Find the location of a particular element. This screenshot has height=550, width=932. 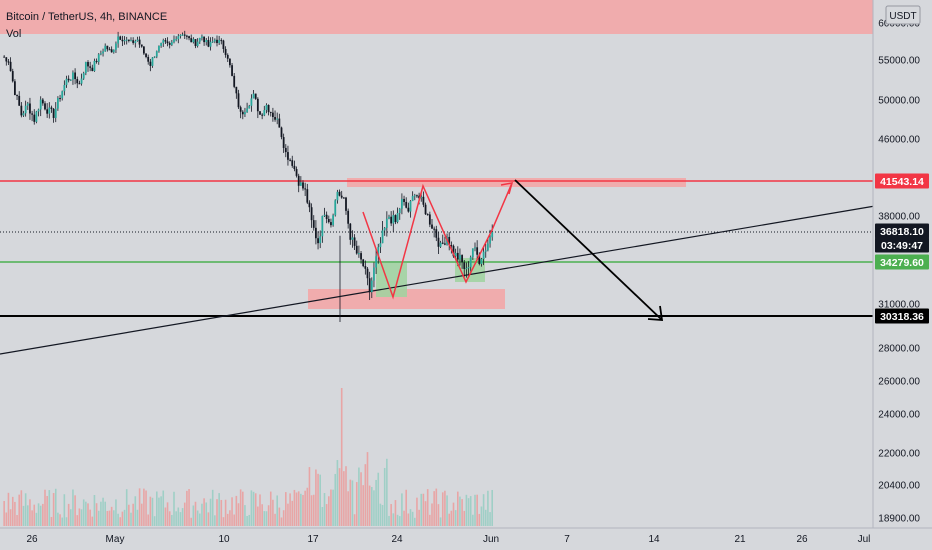

currency-button is located at coordinates (903, 15).